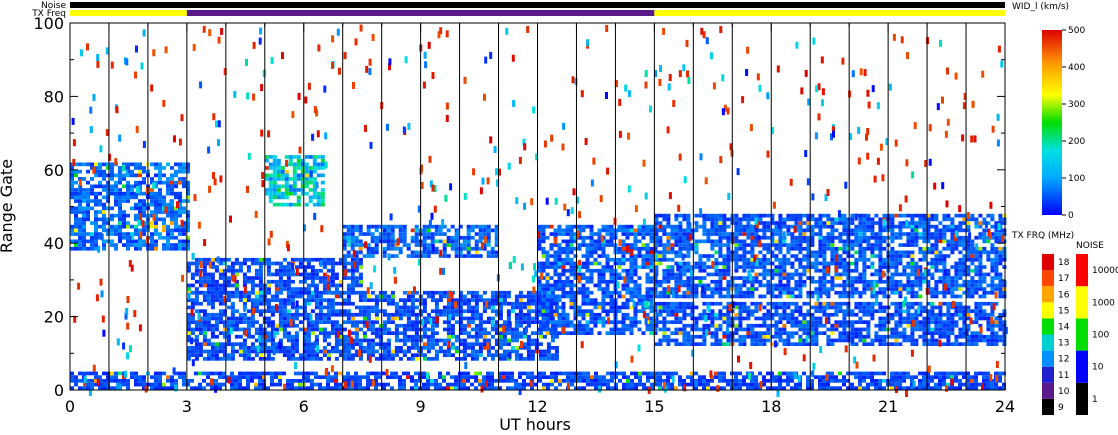 Image resolution: width=1118 pixels, height=435 pixels. I want to click on noise-tick-label-10000: 10000, so click(1105, 271).